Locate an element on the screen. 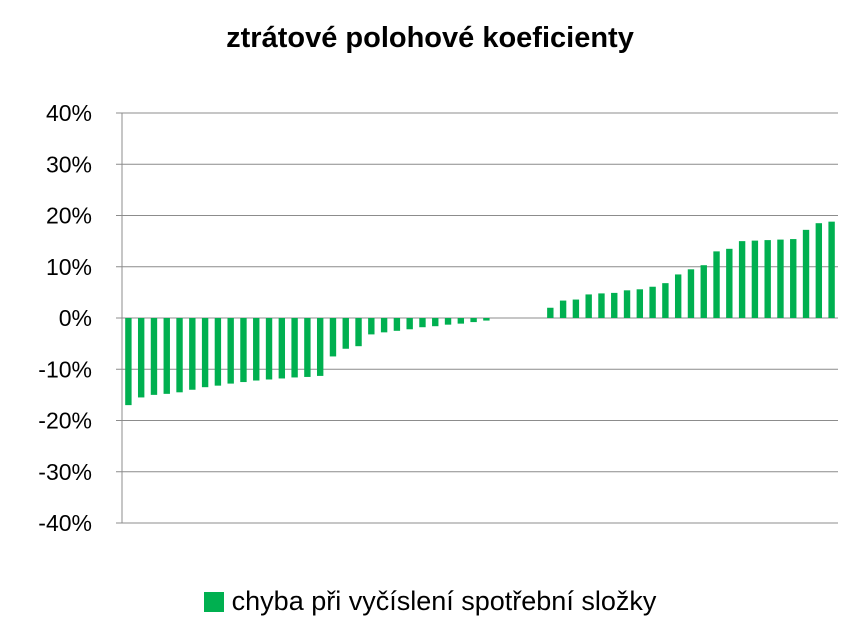  y-tick-label: 20% is located at coordinates (69, 216).